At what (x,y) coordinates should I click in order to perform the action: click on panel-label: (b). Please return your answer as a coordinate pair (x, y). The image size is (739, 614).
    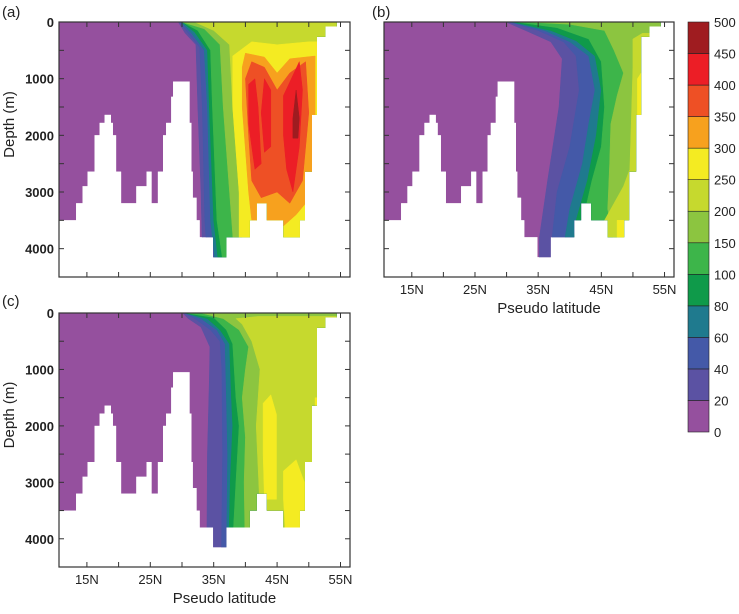
    Looking at the image, I should click on (381, 12).